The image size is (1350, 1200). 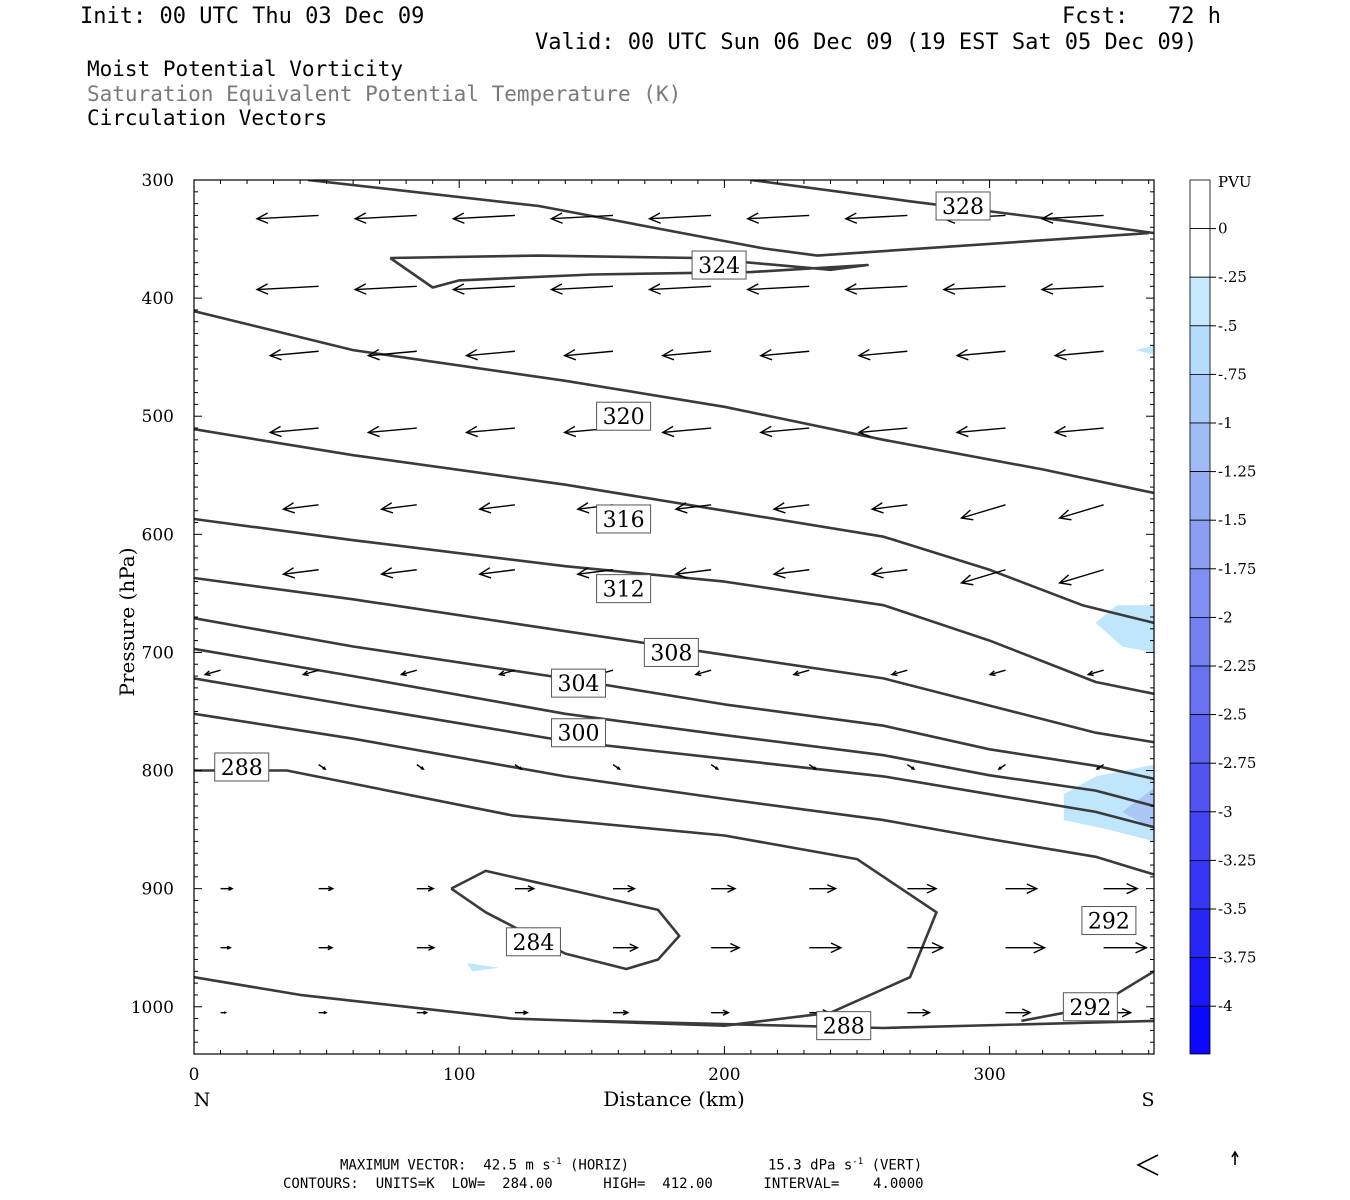 I want to click on contour-label-316: 316, so click(x=624, y=520).